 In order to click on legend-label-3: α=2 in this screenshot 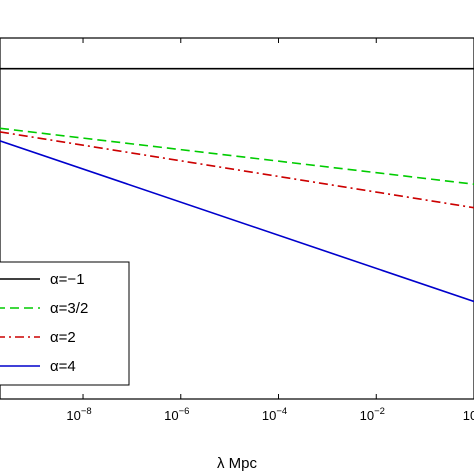, I will do `click(63, 337)`.